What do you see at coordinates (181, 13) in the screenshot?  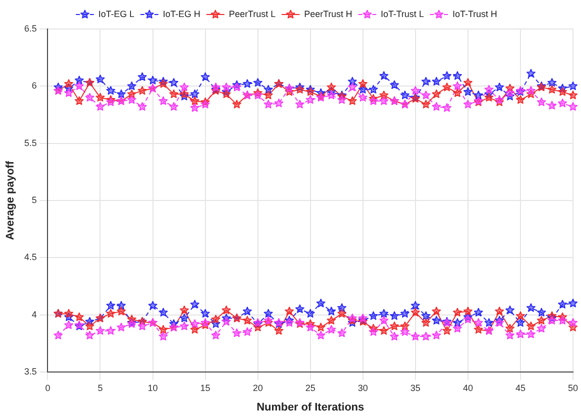 I see `legend-label: IoT-EG H` at bounding box center [181, 13].